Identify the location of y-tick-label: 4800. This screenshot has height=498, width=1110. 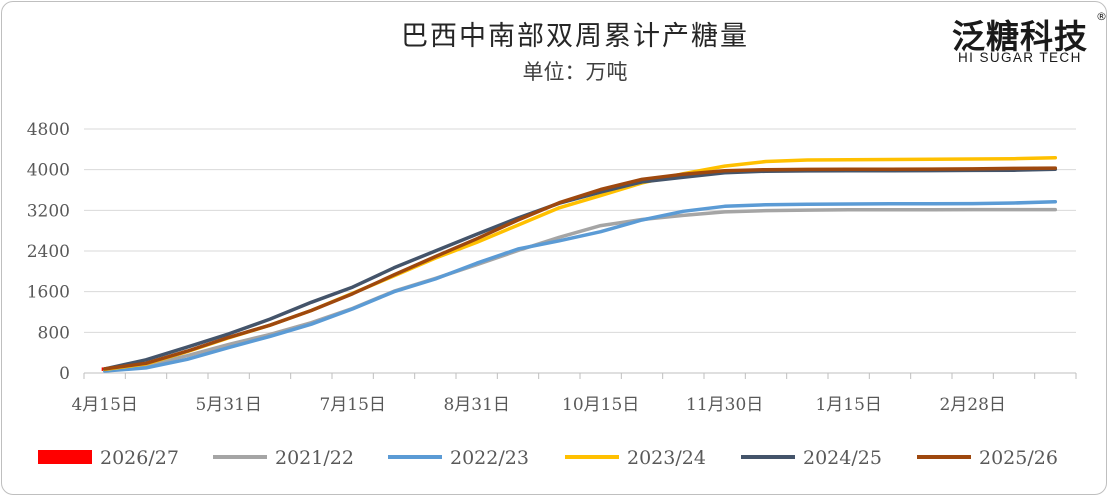
(48, 130).